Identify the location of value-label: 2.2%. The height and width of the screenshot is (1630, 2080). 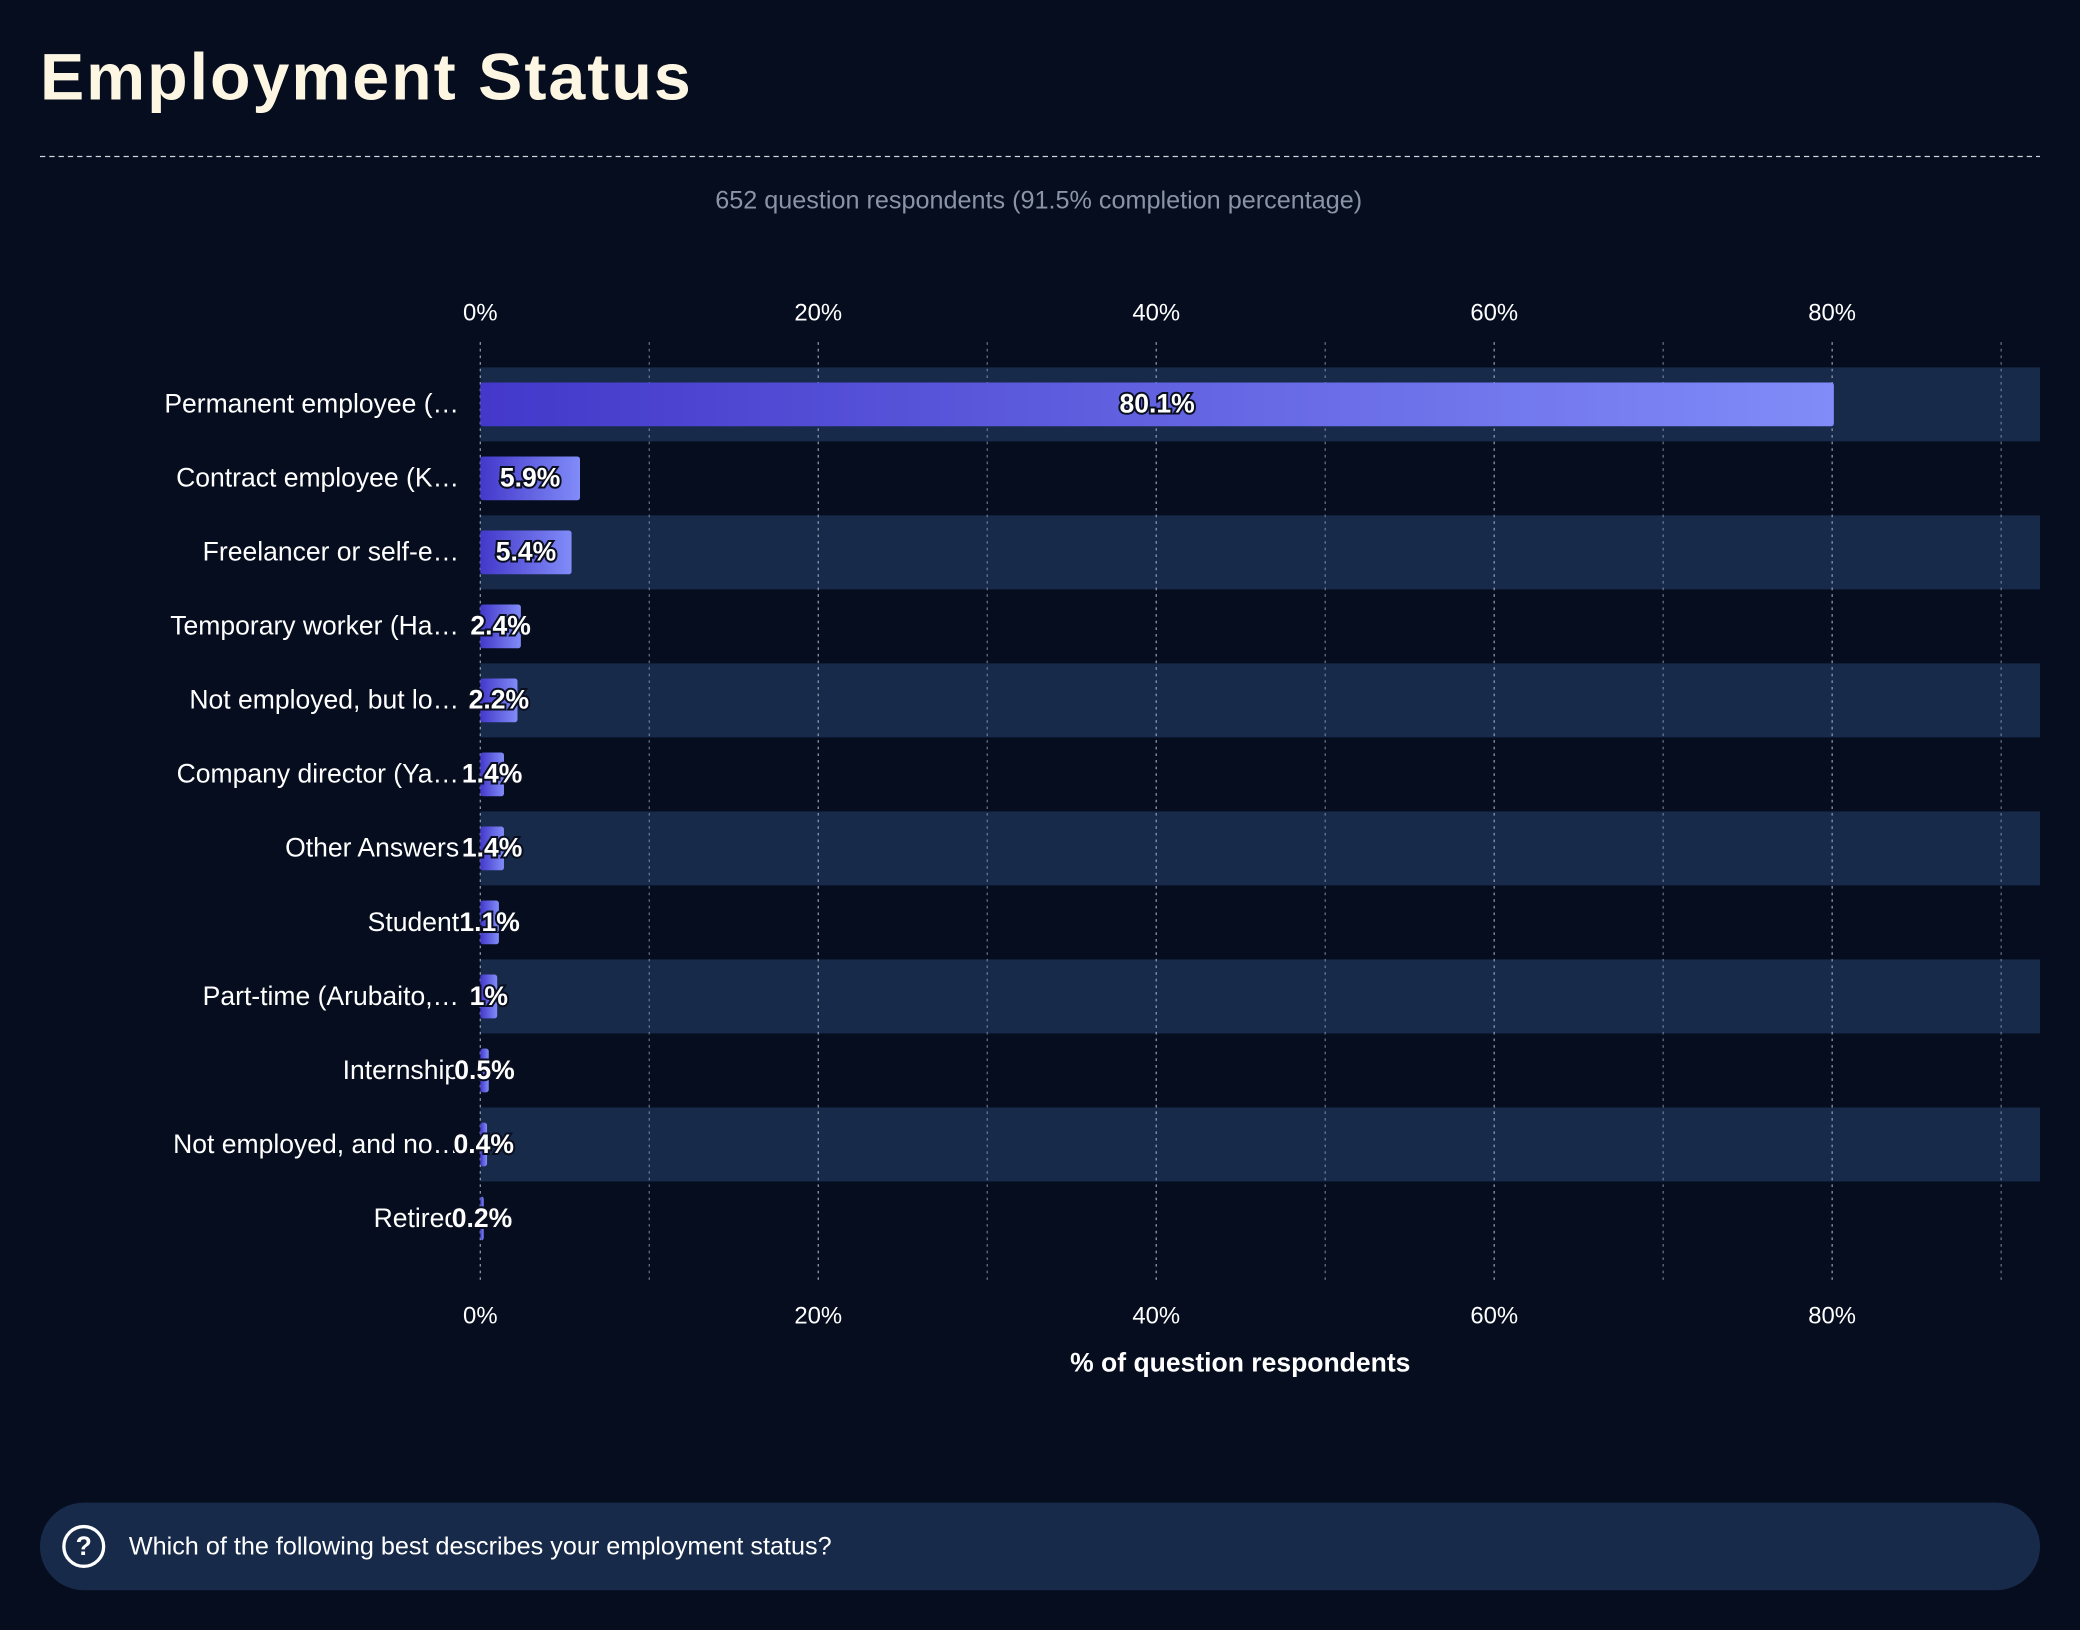
(499, 700).